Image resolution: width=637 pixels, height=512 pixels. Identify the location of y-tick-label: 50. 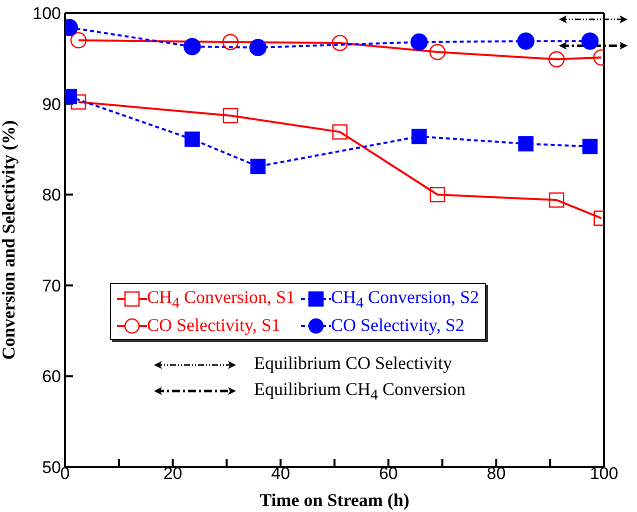
(51, 468).